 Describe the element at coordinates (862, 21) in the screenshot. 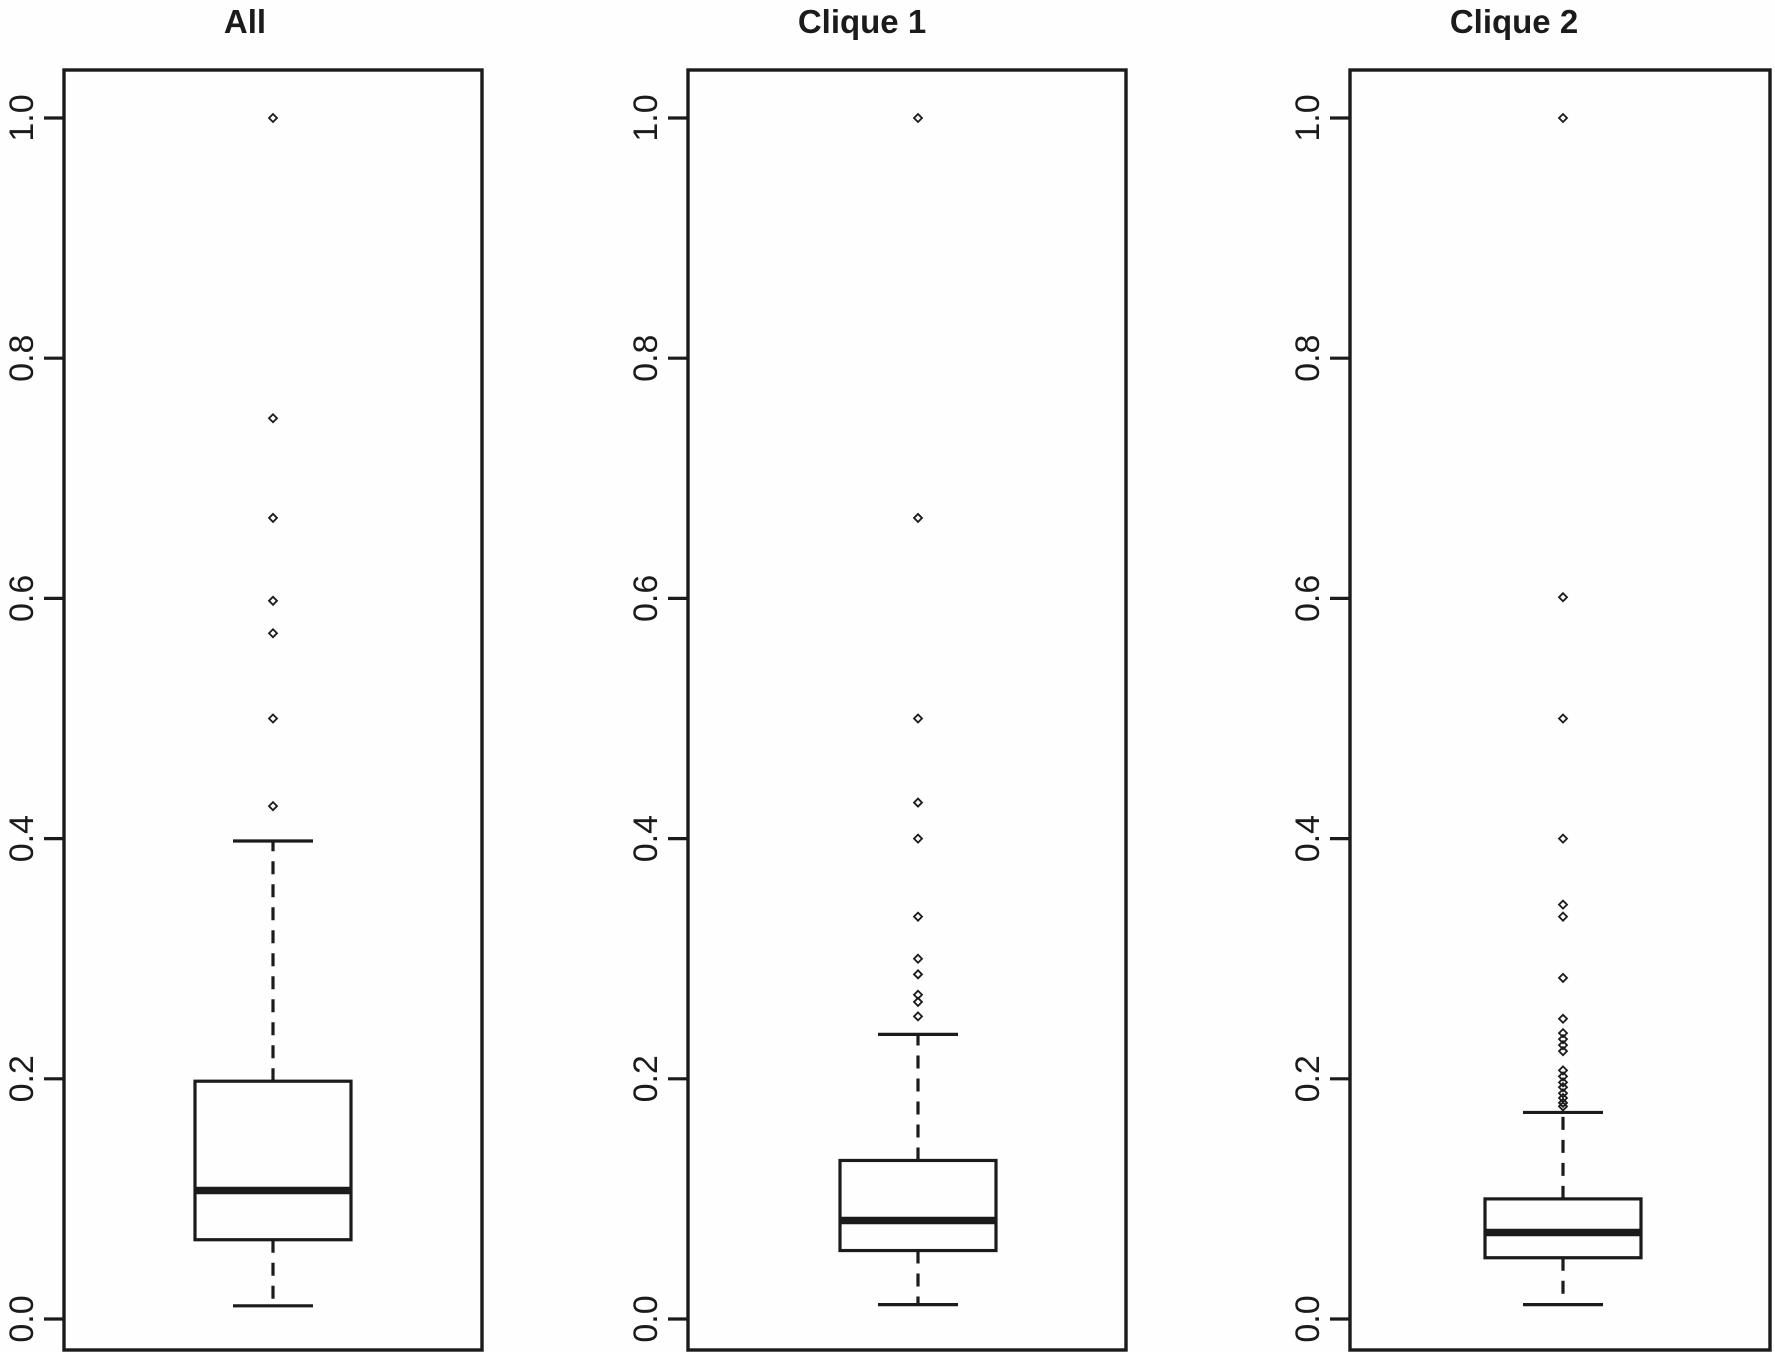

I see `panel-title: Clique 1` at that location.